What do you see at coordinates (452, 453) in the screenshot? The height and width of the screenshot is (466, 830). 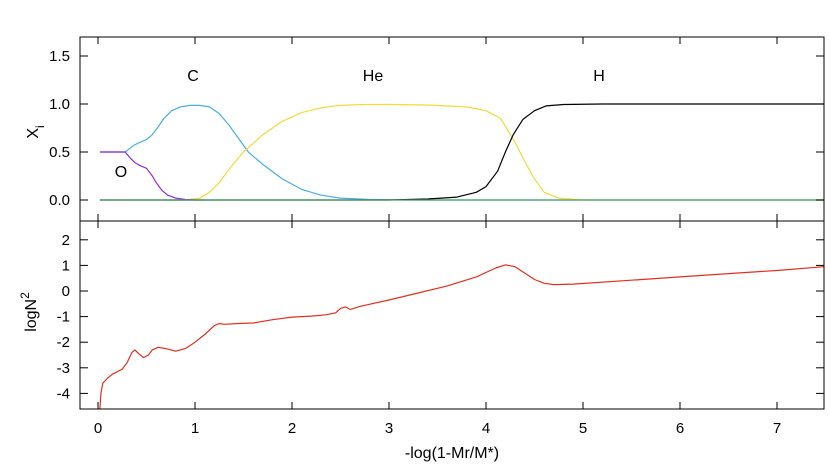 I see `x-axis-title: -log(1-Mr/M*)` at bounding box center [452, 453].